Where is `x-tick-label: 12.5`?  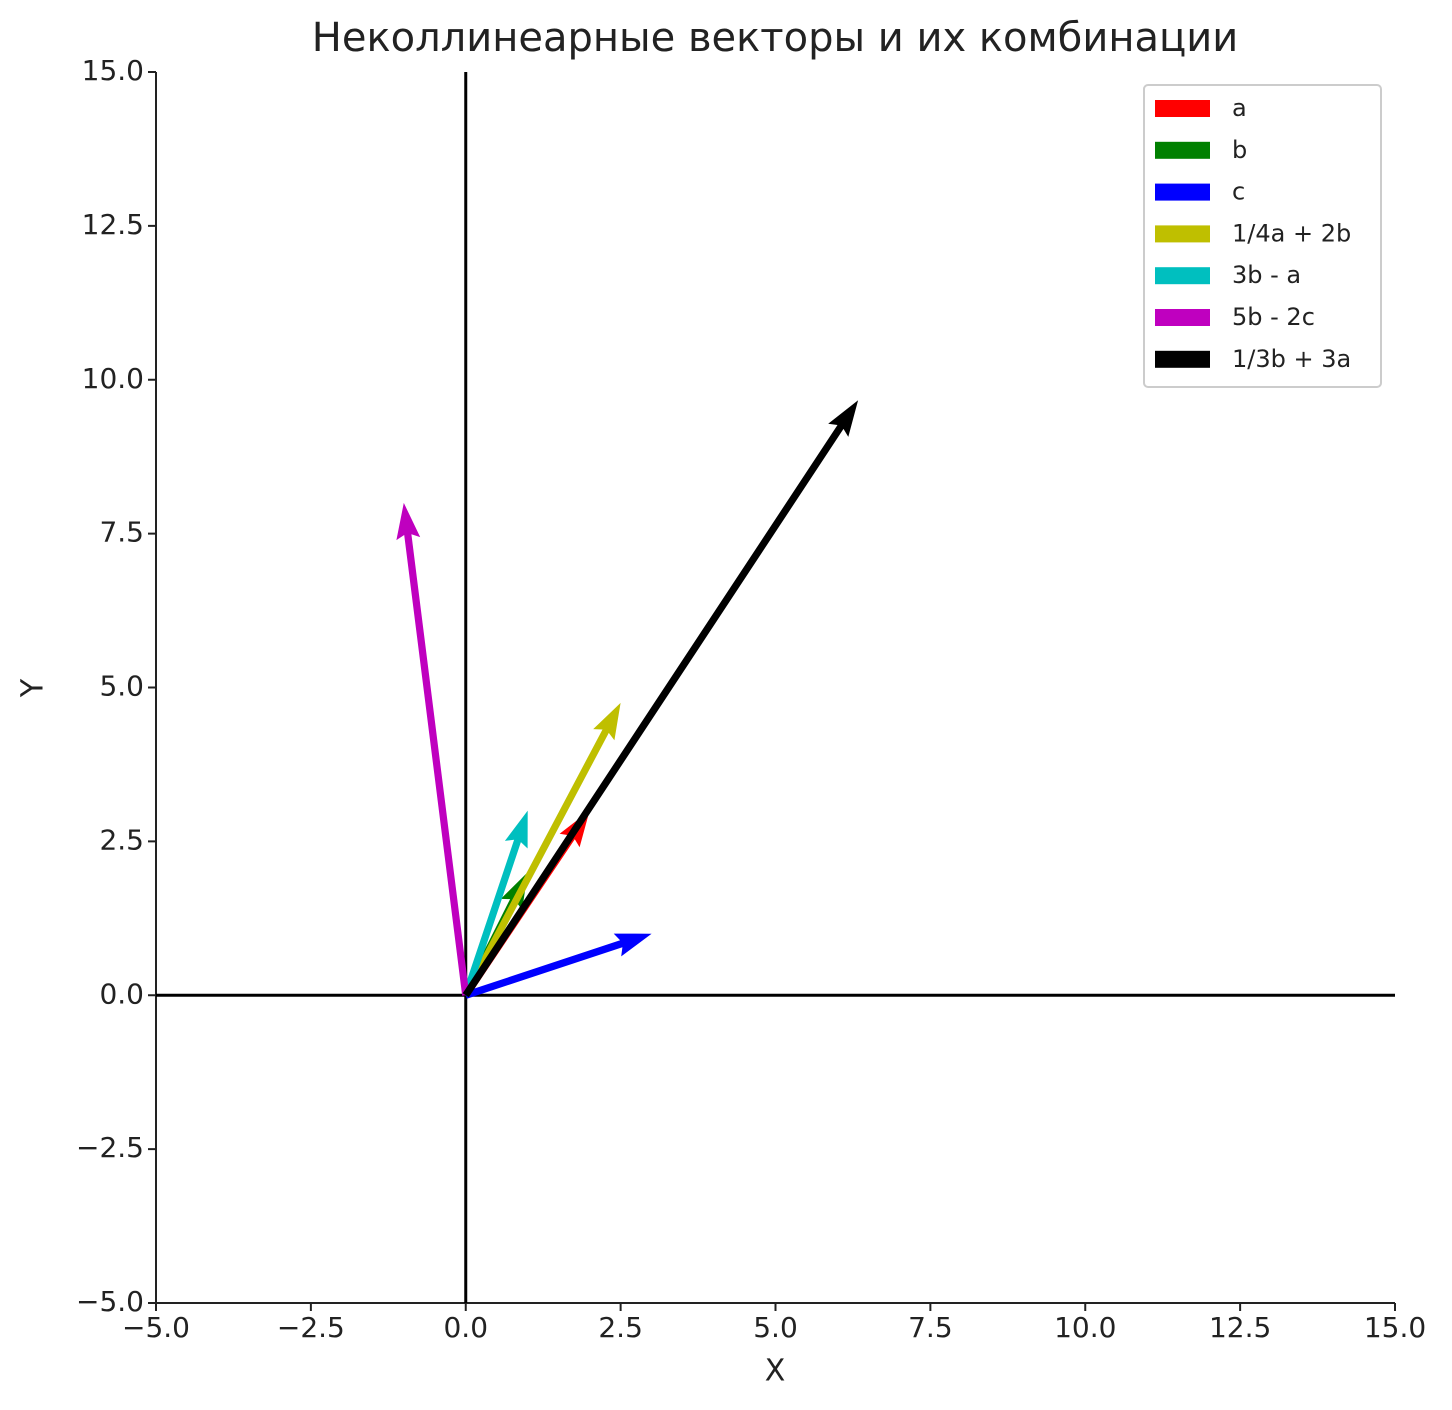
x-tick-label: 12.5 is located at coordinates (1240, 1327).